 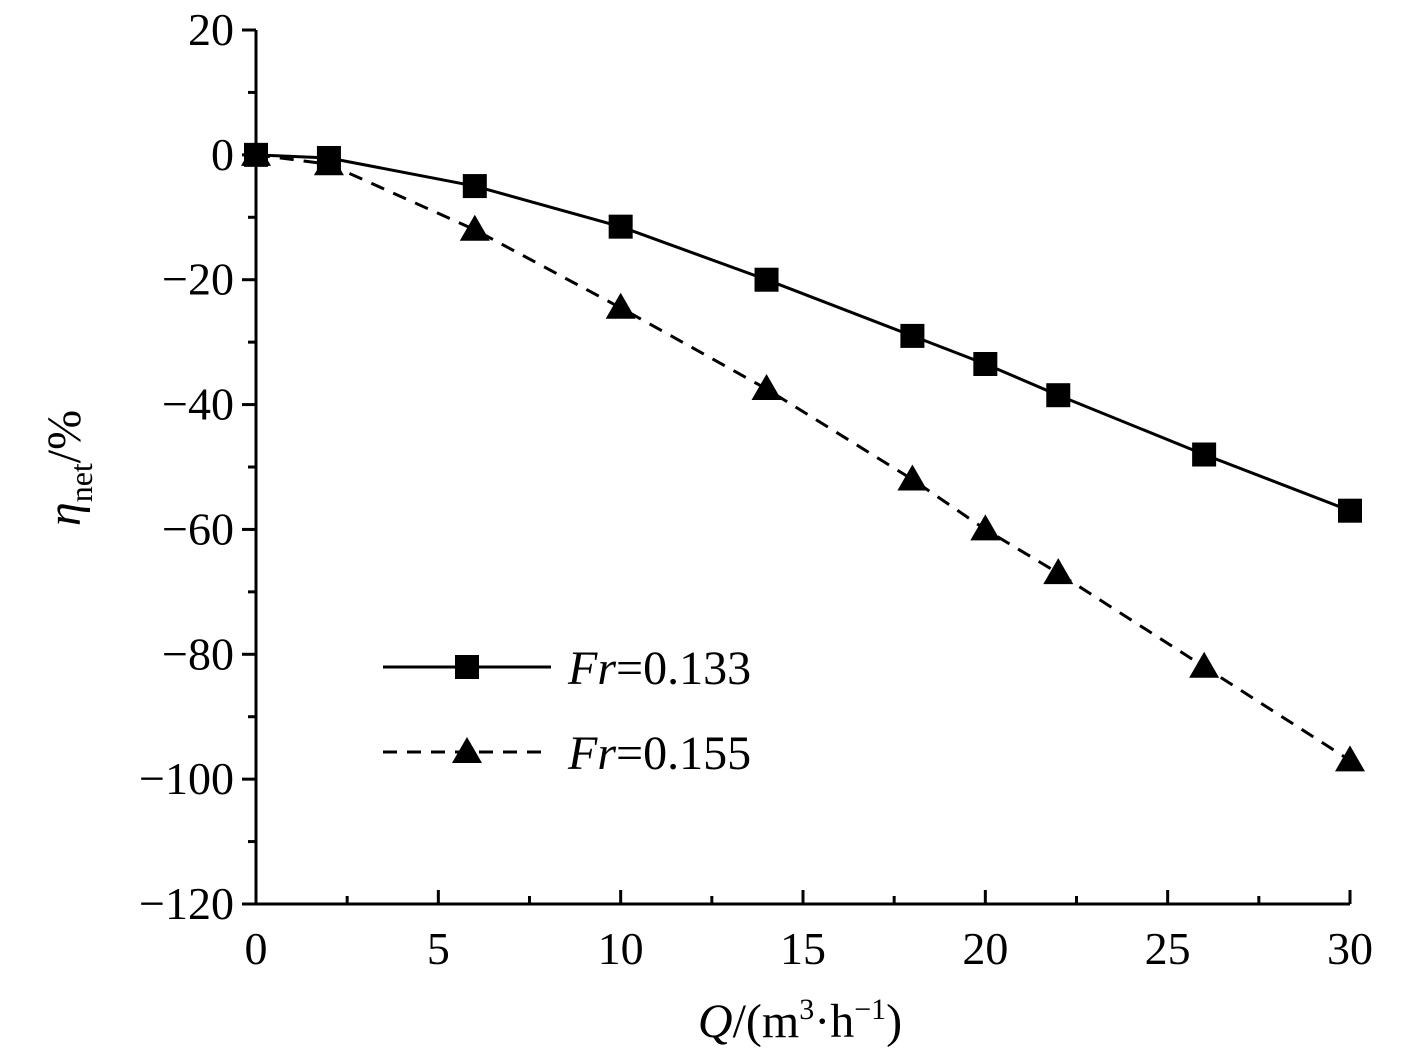 What do you see at coordinates (1168, 948) in the screenshot?
I see `x-tick-label: 25` at bounding box center [1168, 948].